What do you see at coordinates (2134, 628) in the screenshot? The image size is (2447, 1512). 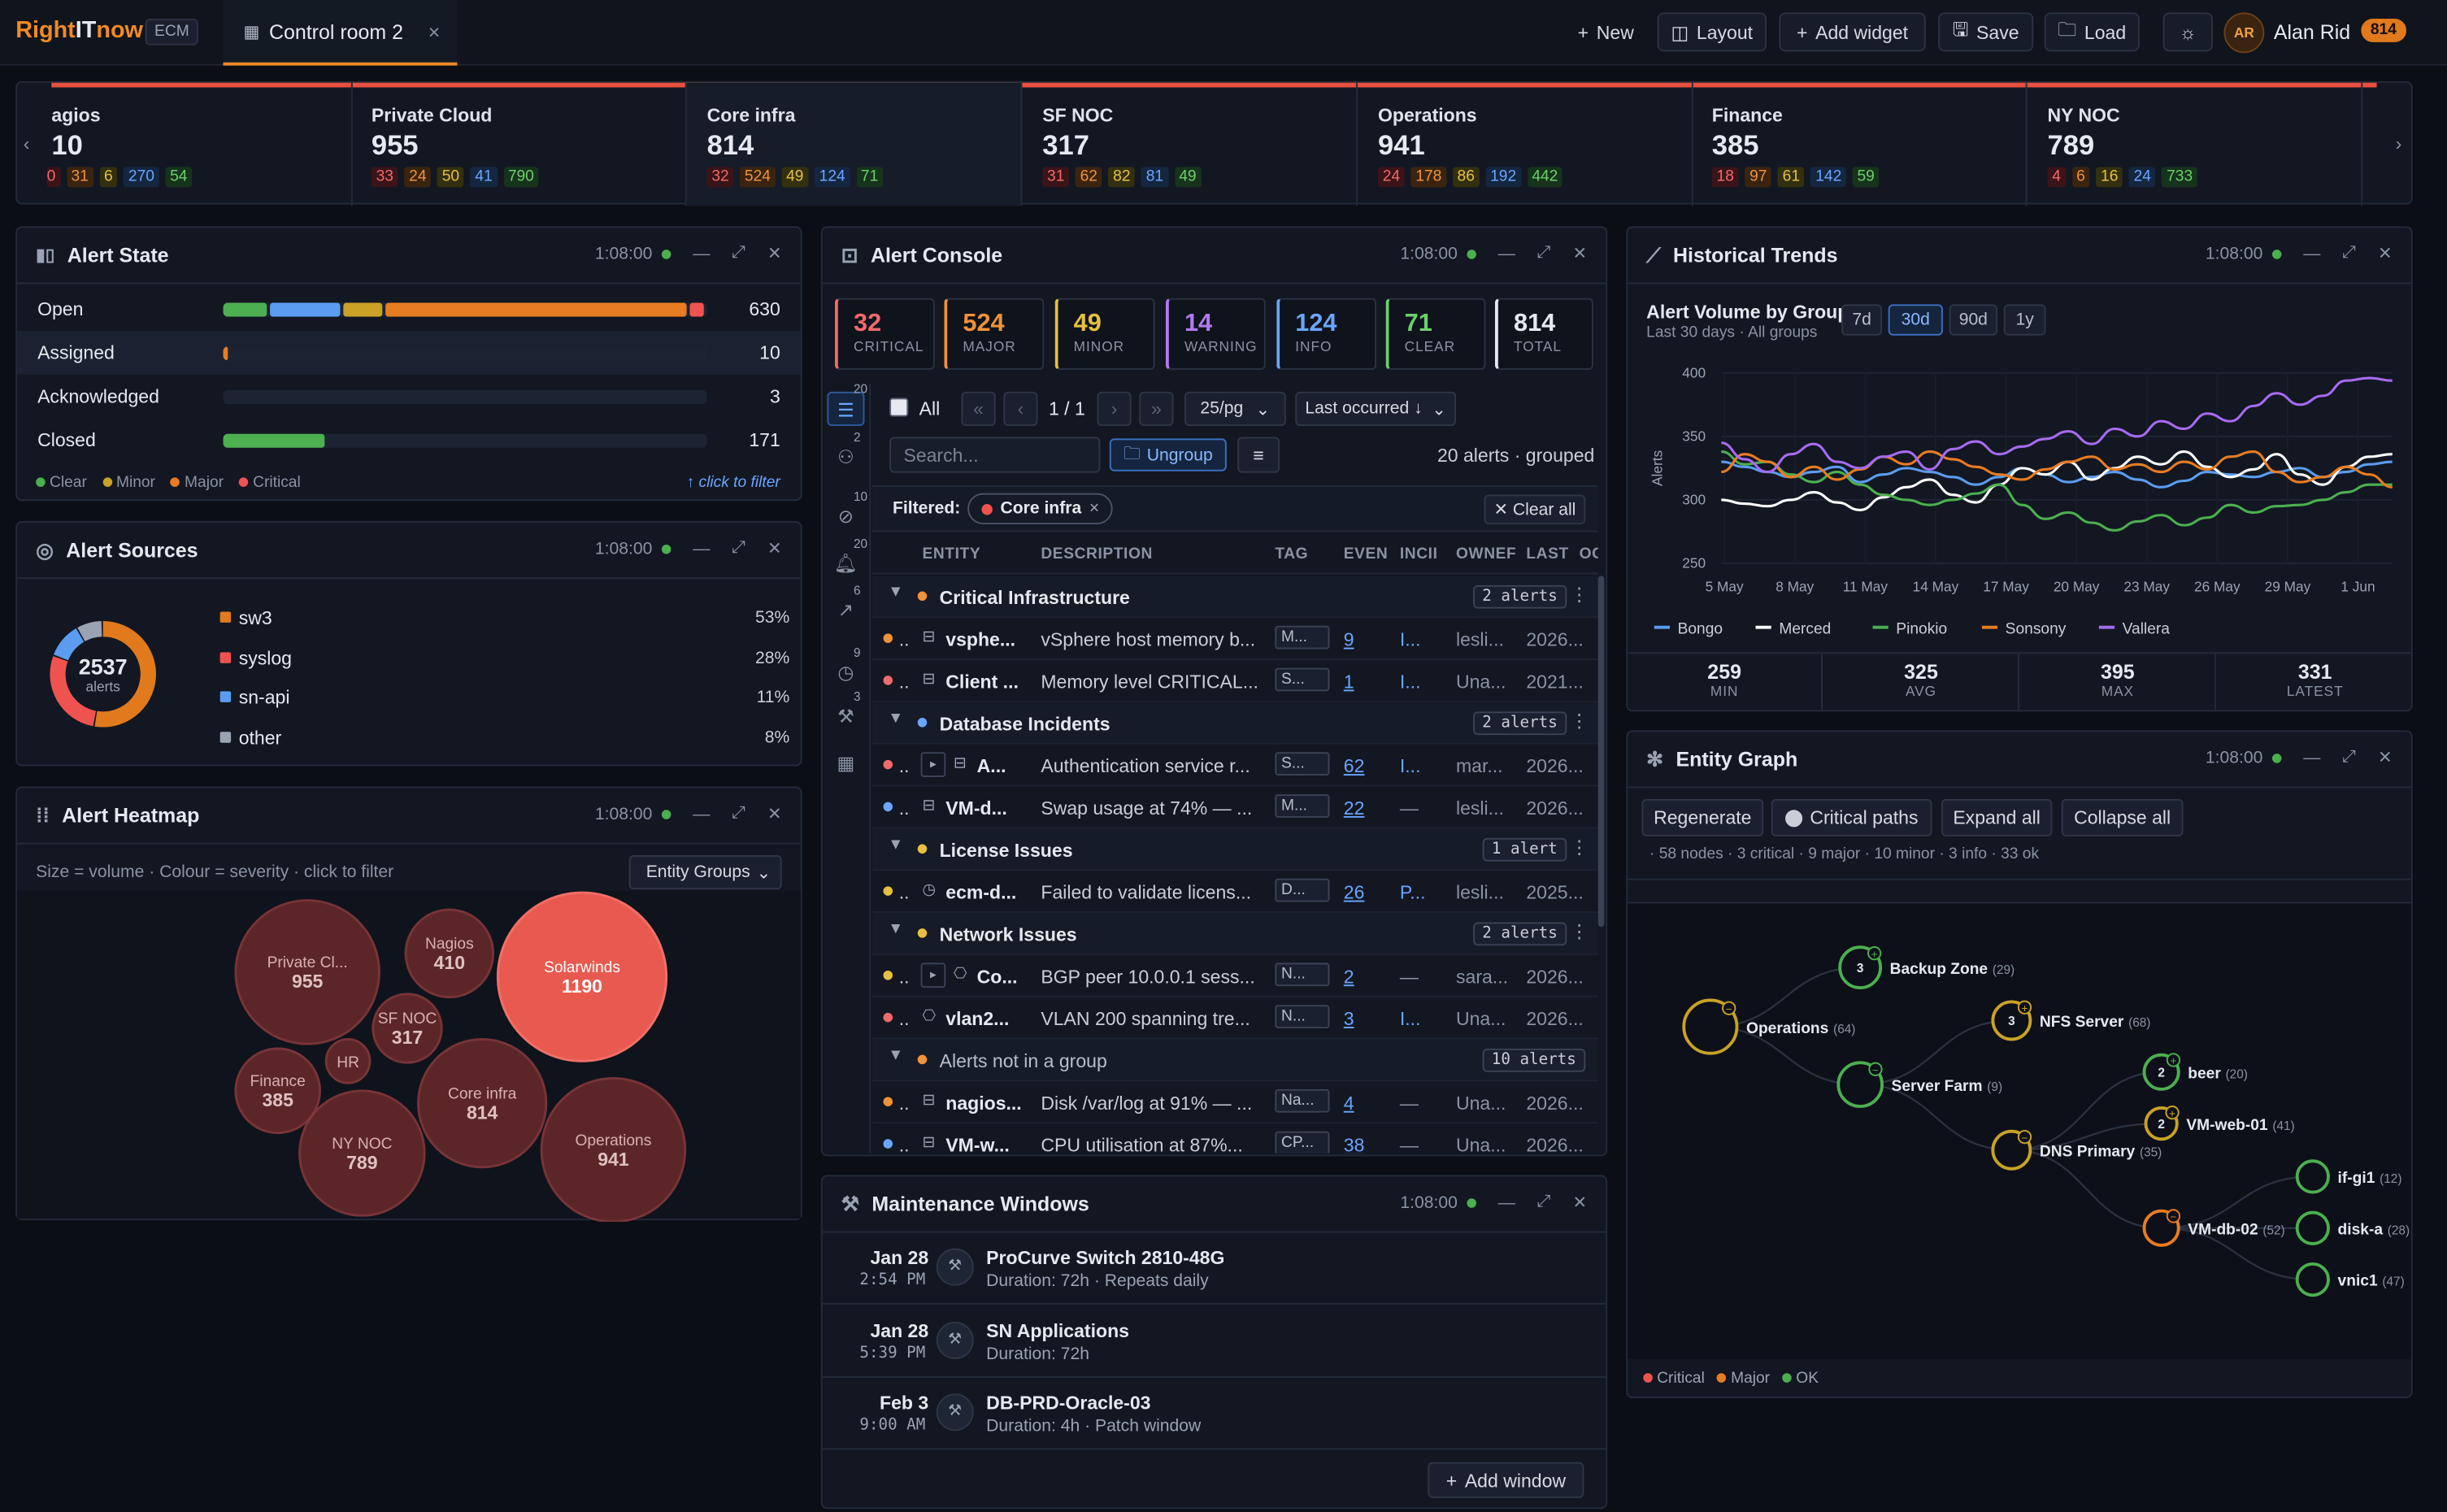 I see `legend-vallera: Vallera` at bounding box center [2134, 628].